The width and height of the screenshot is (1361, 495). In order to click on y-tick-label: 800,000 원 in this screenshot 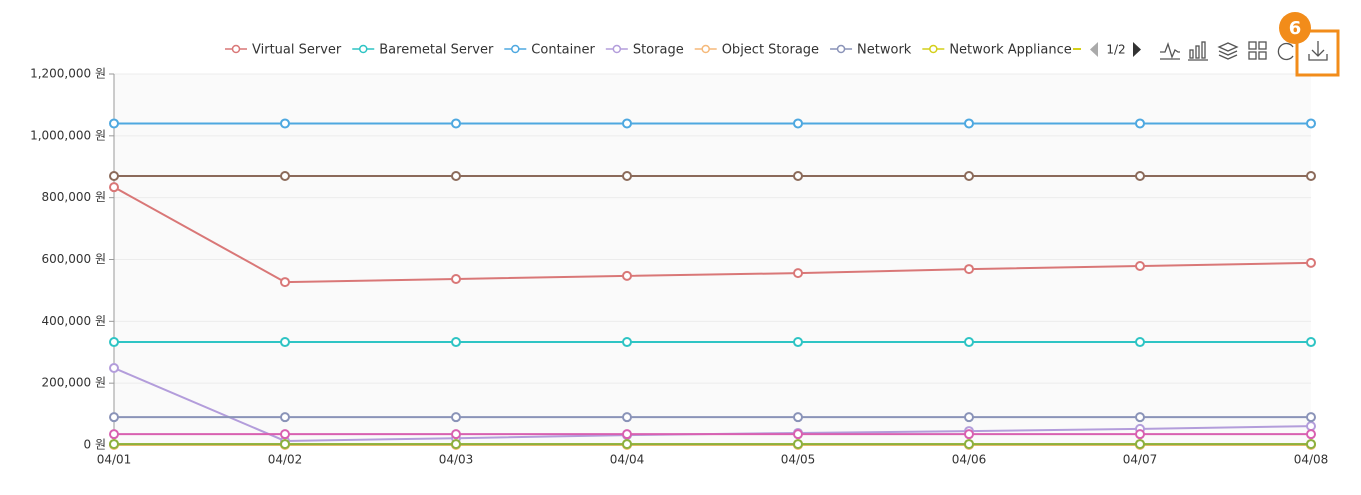, I will do `click(74, 197)`.